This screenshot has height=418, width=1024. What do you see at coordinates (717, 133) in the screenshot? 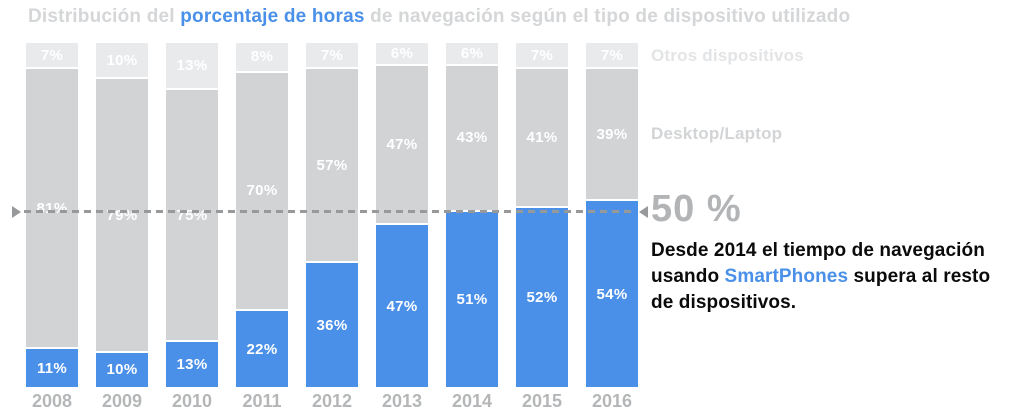
I see `legend-label-desktop: Desktop/Laptop` at bounding box center [717, 133].